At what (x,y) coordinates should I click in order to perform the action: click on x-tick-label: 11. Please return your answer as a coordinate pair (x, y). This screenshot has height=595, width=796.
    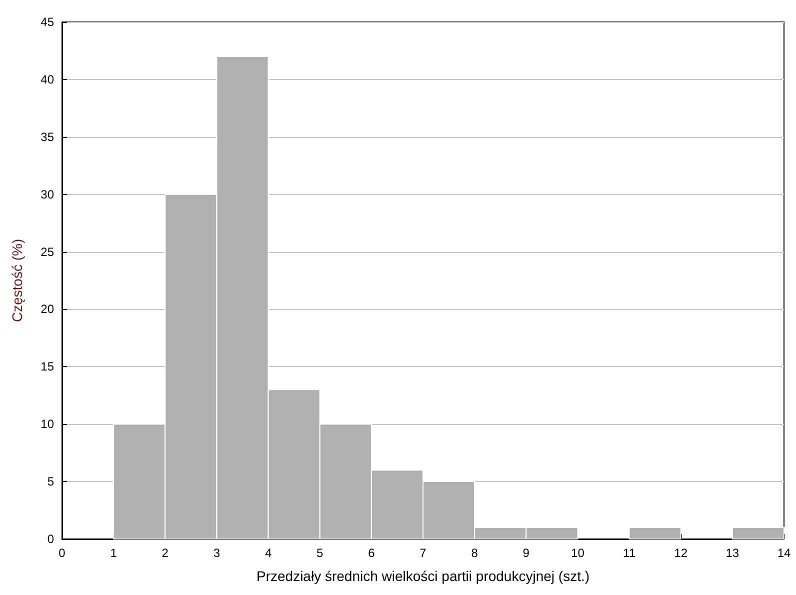
    Looking at the image, I should click on (629, 553).